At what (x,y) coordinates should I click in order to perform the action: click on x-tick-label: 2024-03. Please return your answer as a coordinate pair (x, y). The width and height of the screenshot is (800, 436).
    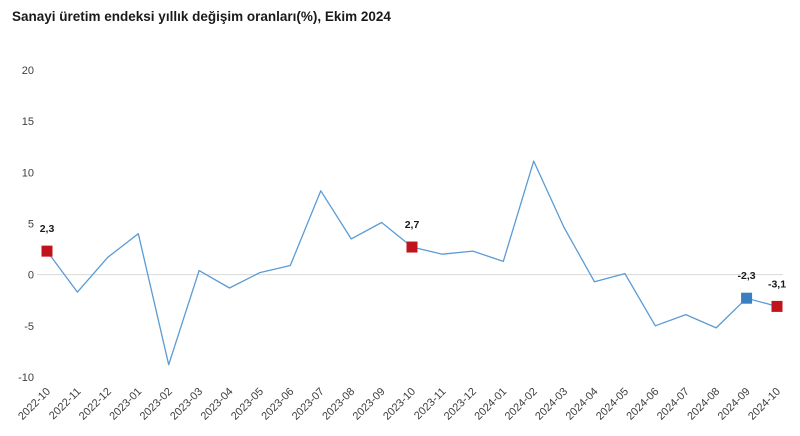
    Looking at the image, I should click on (551, 404).